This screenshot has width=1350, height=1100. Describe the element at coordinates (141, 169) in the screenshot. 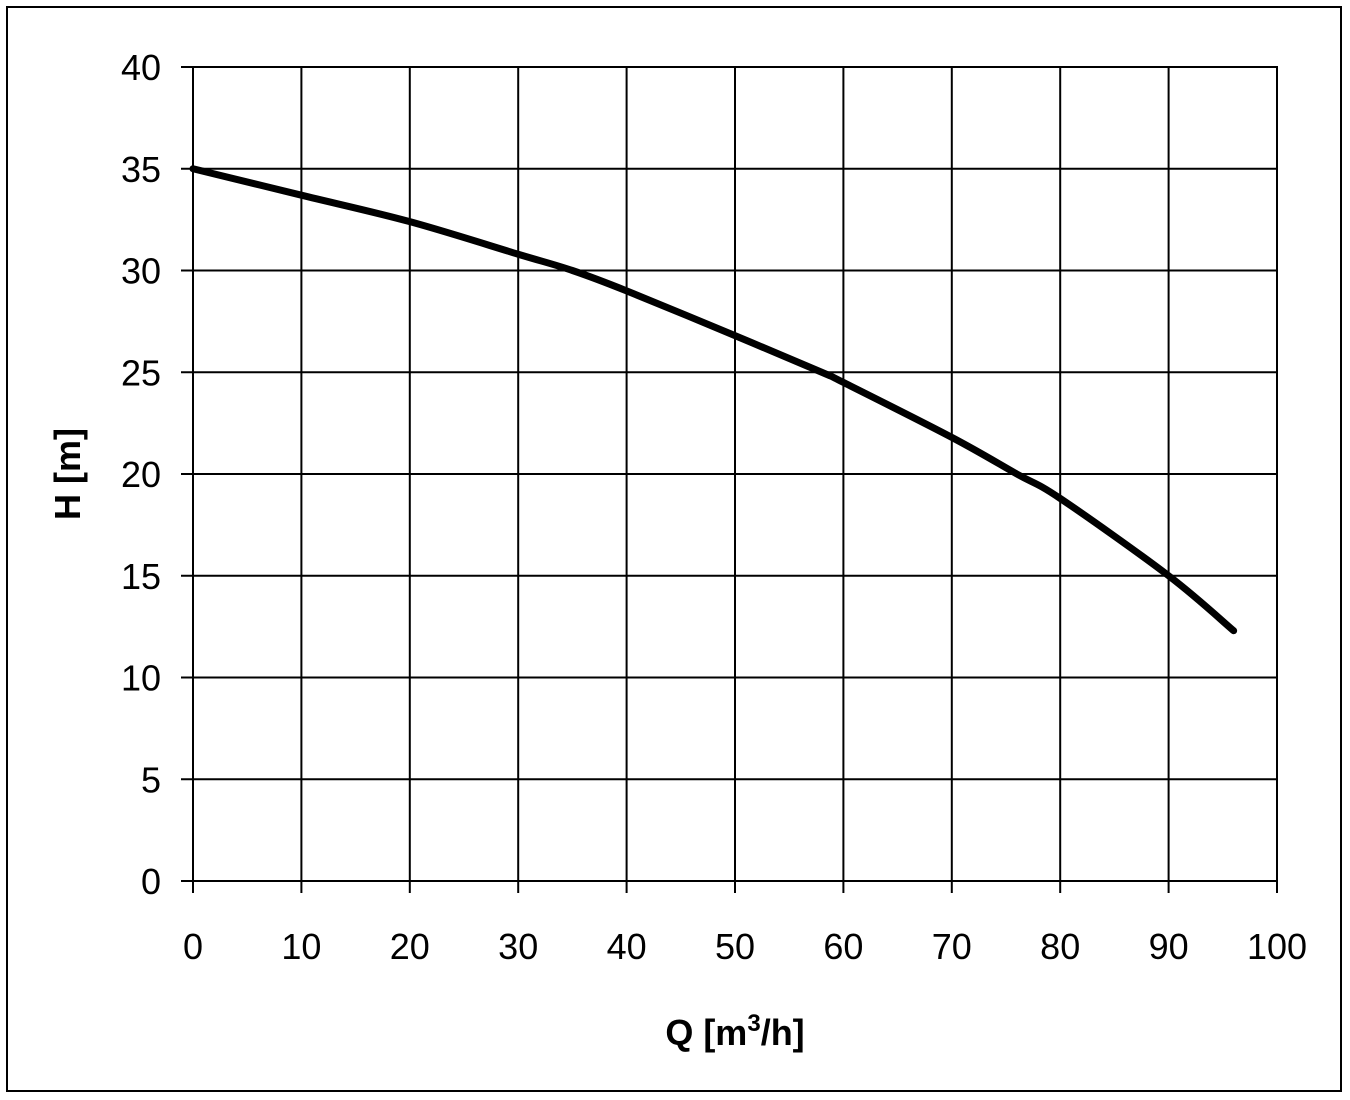

I see `y-tick-label: 35` at that location.